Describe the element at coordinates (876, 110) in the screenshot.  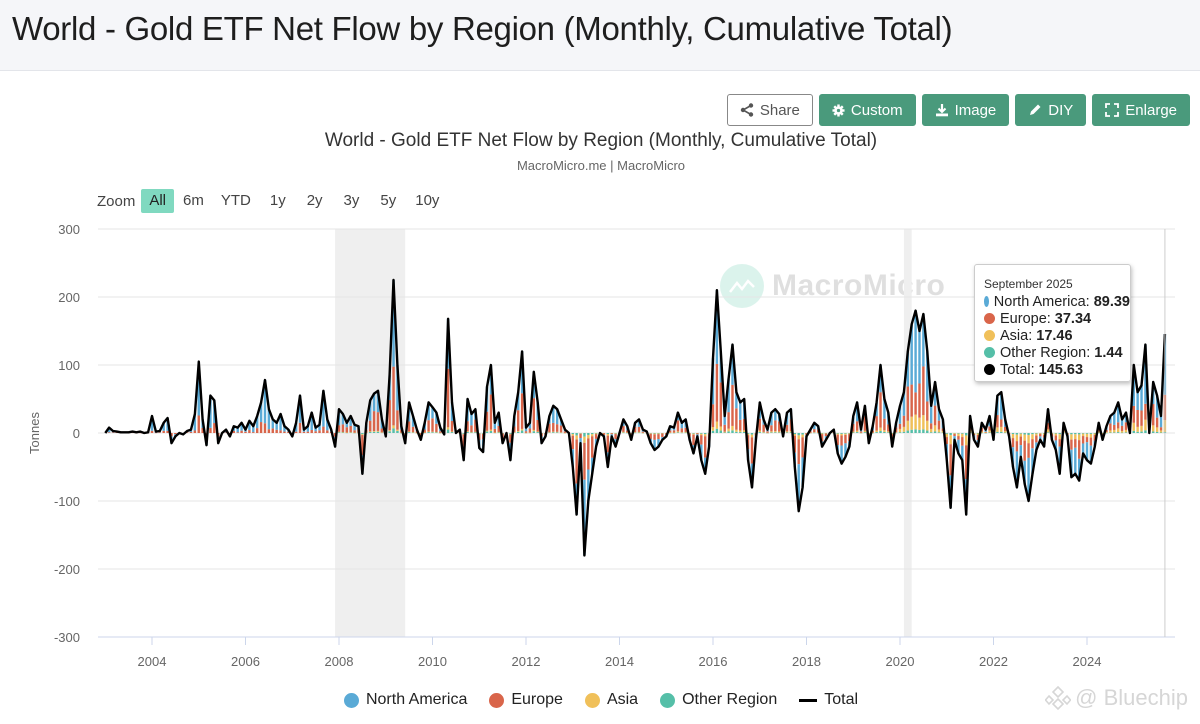
I see `custom-label: Custom` at that location.